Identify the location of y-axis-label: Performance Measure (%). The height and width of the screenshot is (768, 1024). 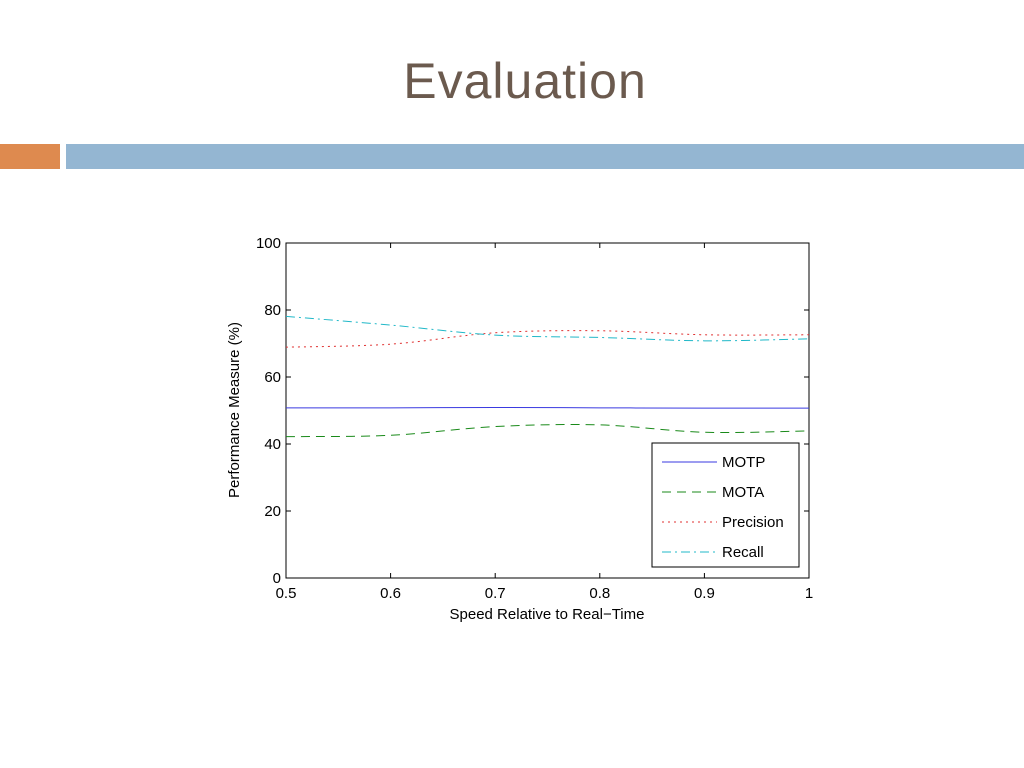
(234, 410).